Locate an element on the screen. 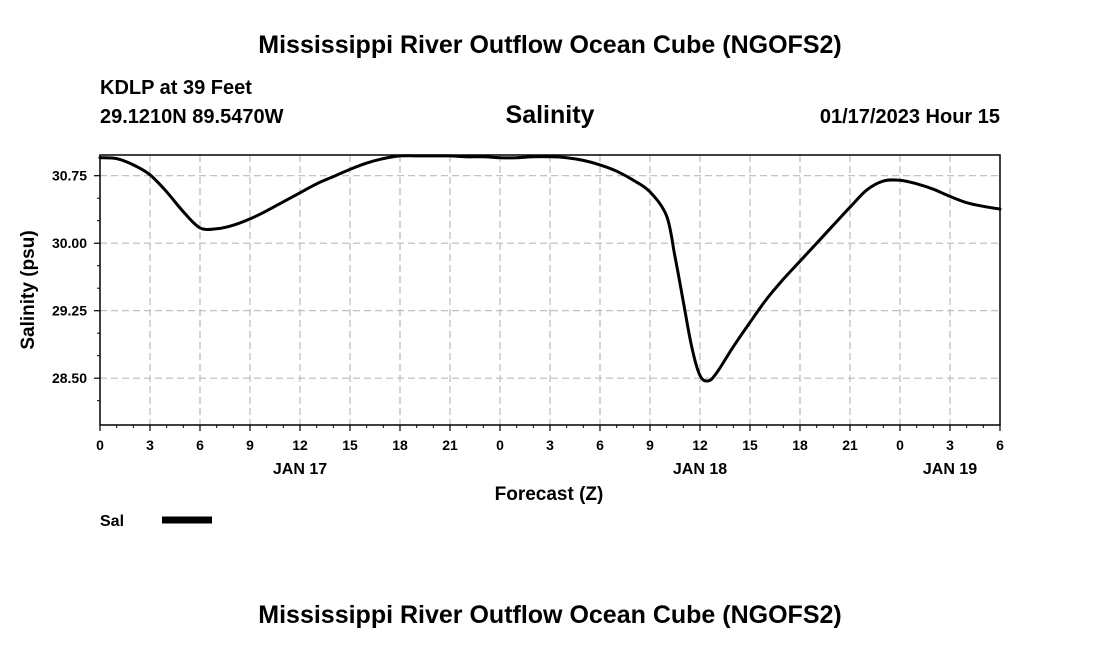  y-tick-label: 30.75 is located at coordinates (69, 176).